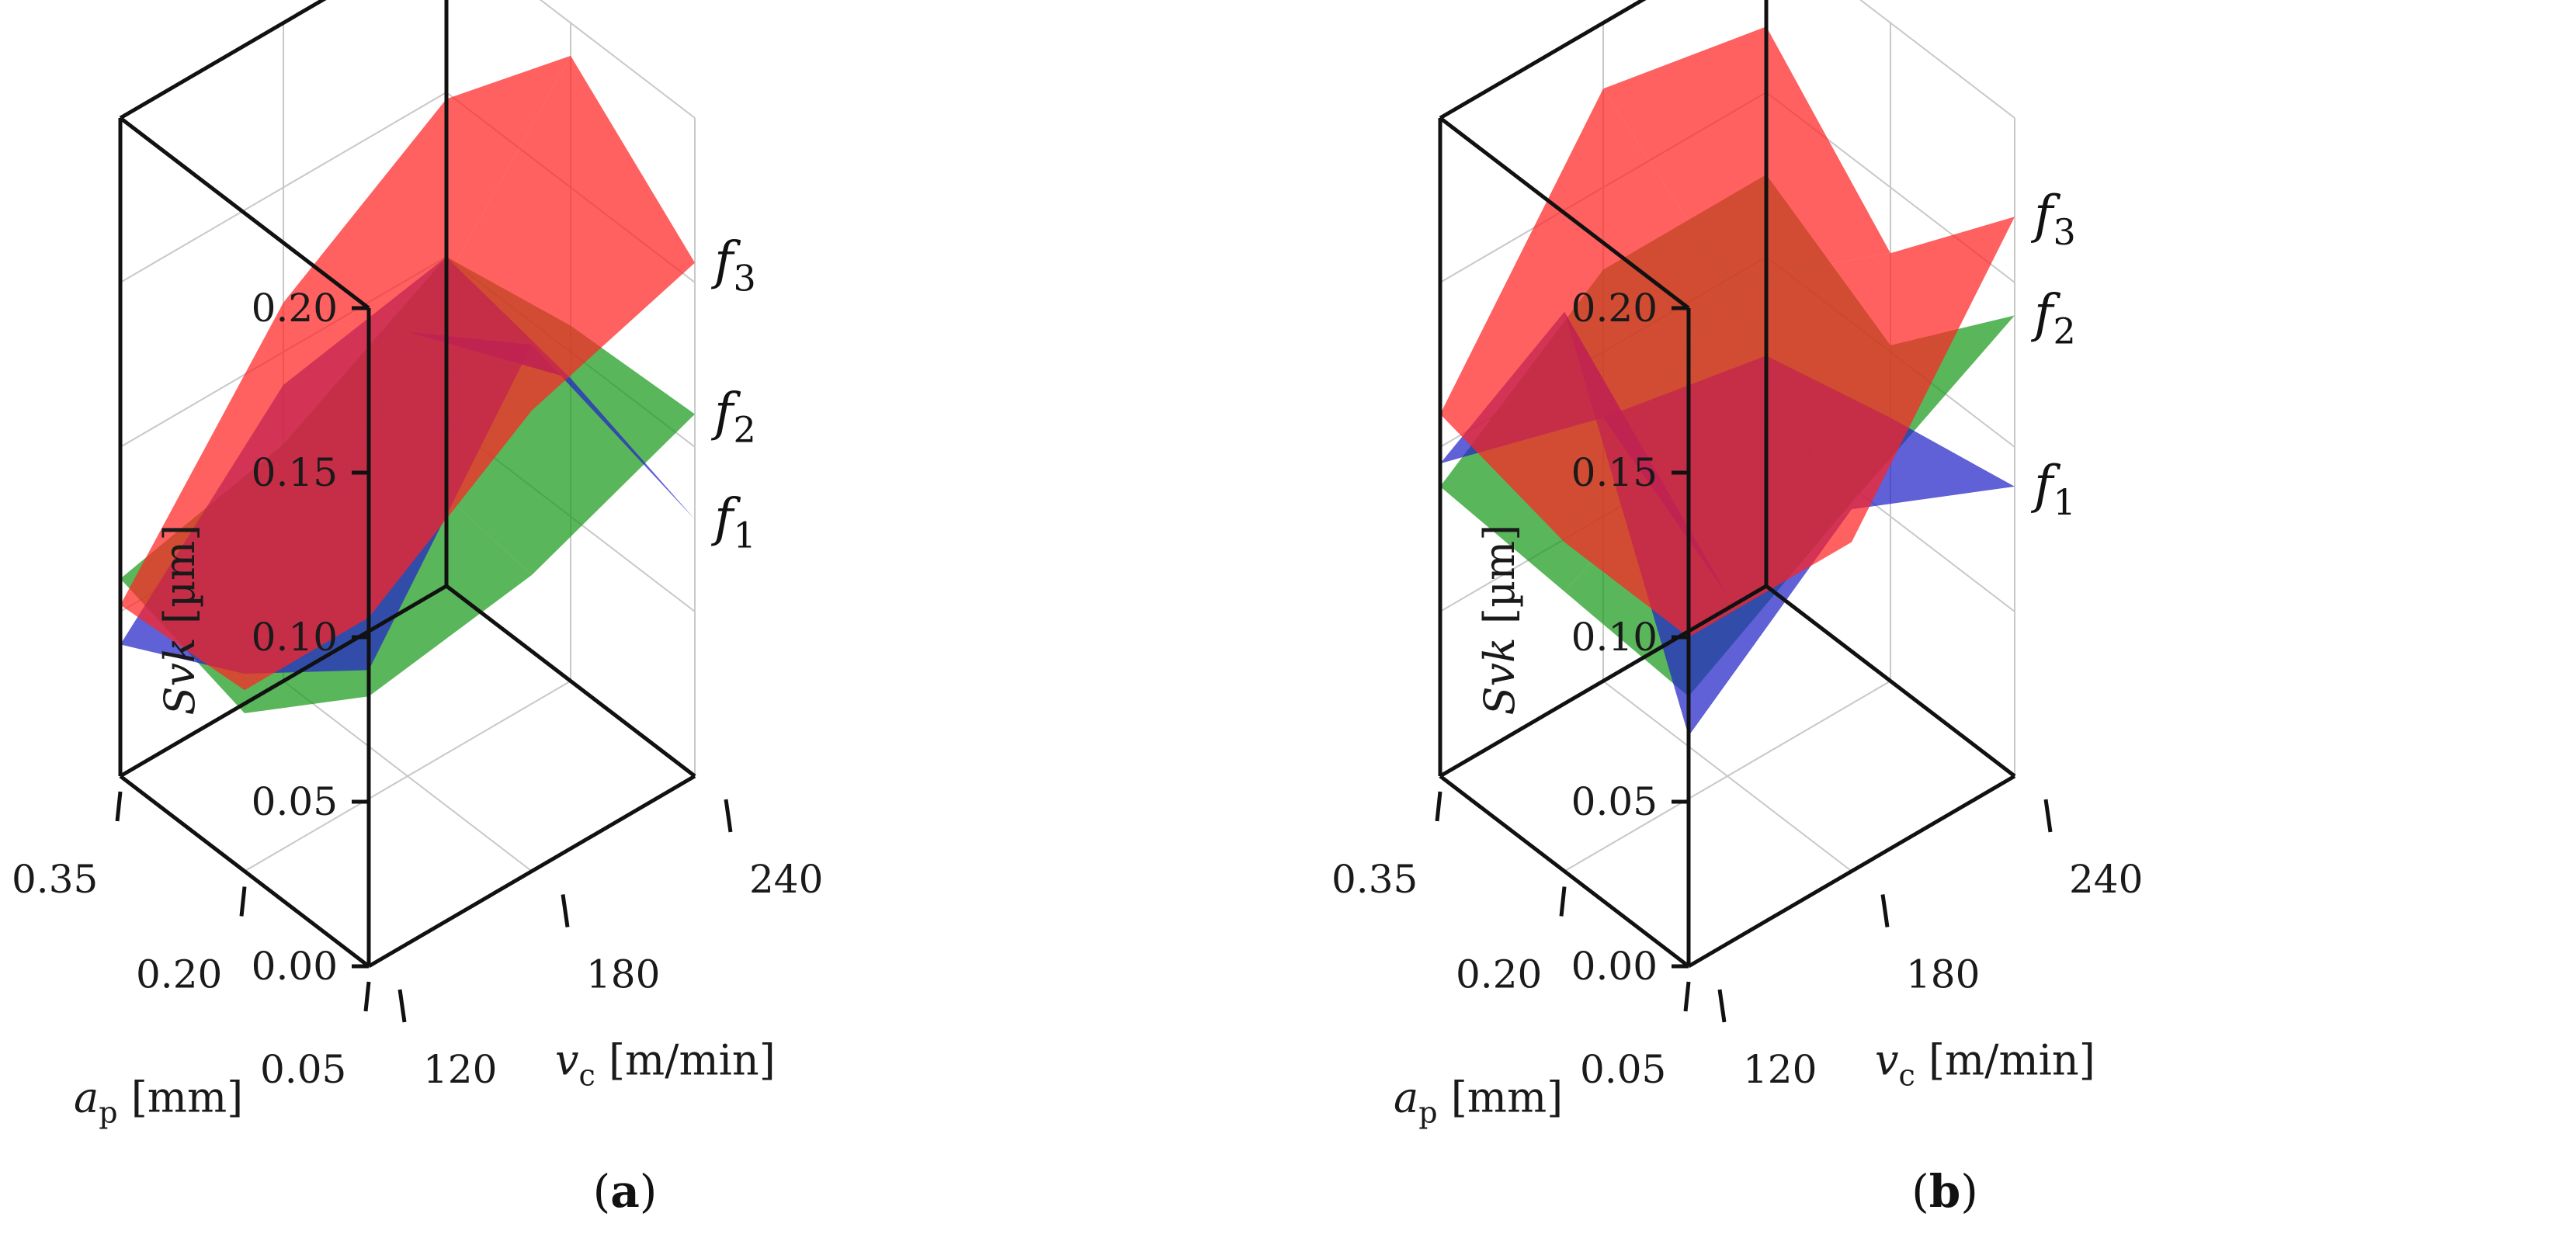 The image size is (2576, 1248). I want to click on panel-label-a: (a), so click(625, 1191).